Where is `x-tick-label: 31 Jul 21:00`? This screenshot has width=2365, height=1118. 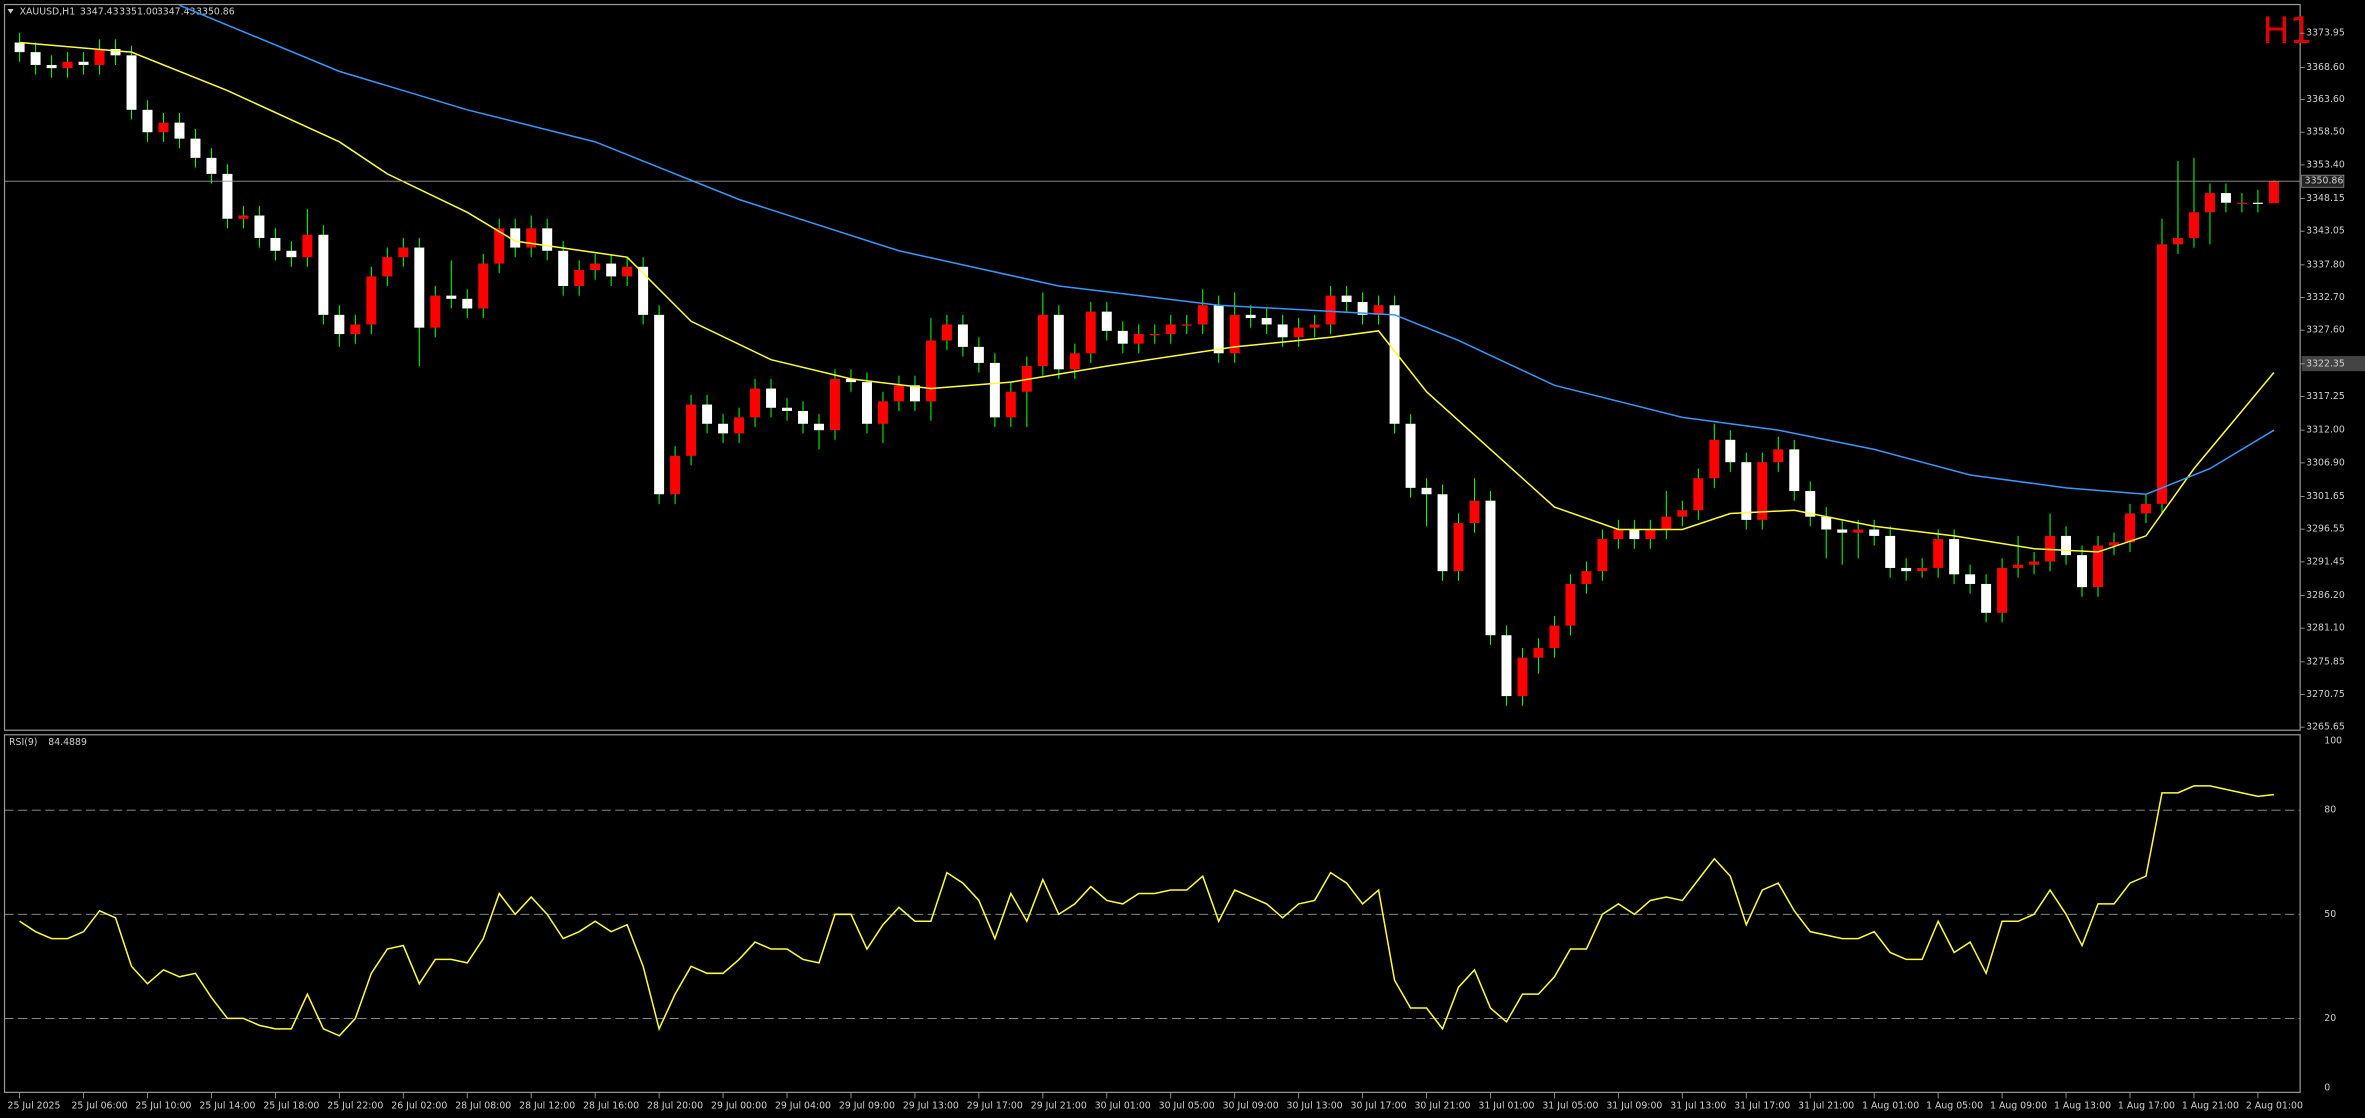 x-tick-label: 31 Jul 21:00 is located at coordinates (1826, 1105).